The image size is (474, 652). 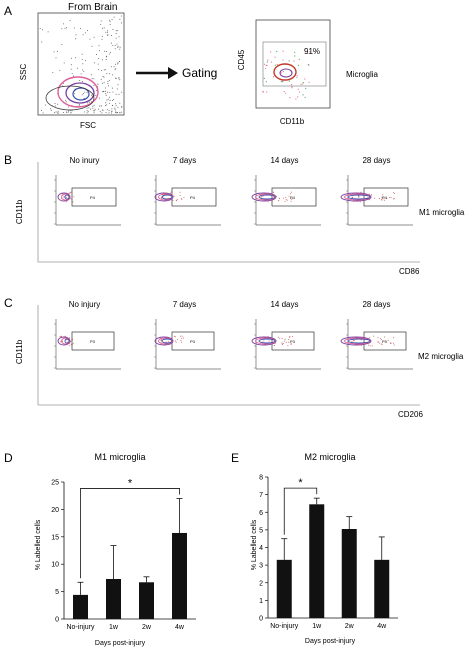 What do you see at coordinates (410, 414) in the screenshot?
I see `panel-c-xlabel: CD206` at bounding box center [410, 414].